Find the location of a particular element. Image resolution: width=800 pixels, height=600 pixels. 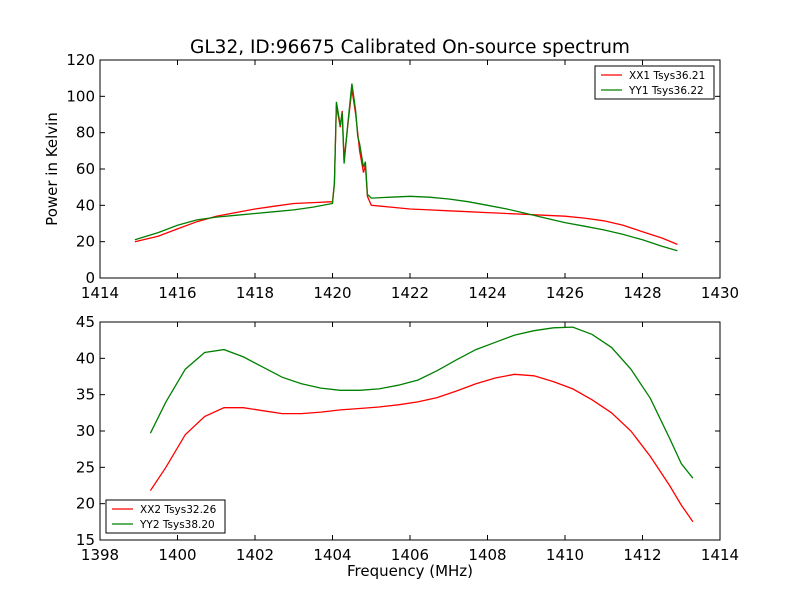

legend-label: YY2 Tsys38.20 is located at coordinates (177, 525).